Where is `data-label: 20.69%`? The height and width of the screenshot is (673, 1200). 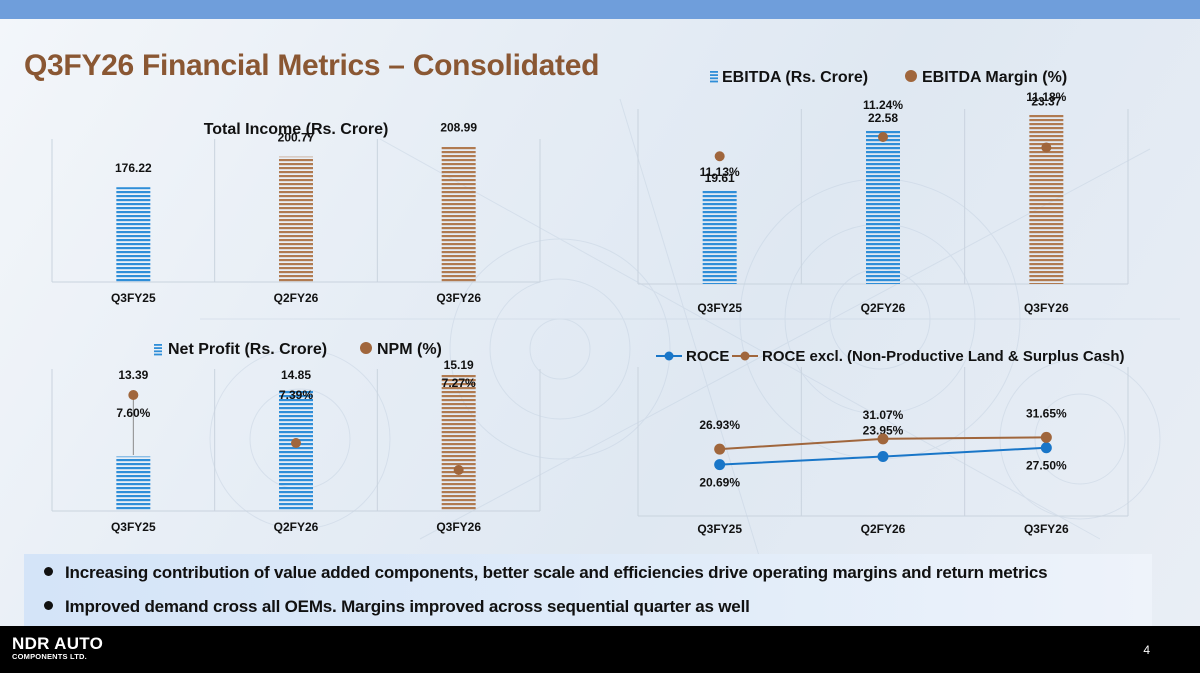 data-label: 20.69% is located at coordinates (719, 483).